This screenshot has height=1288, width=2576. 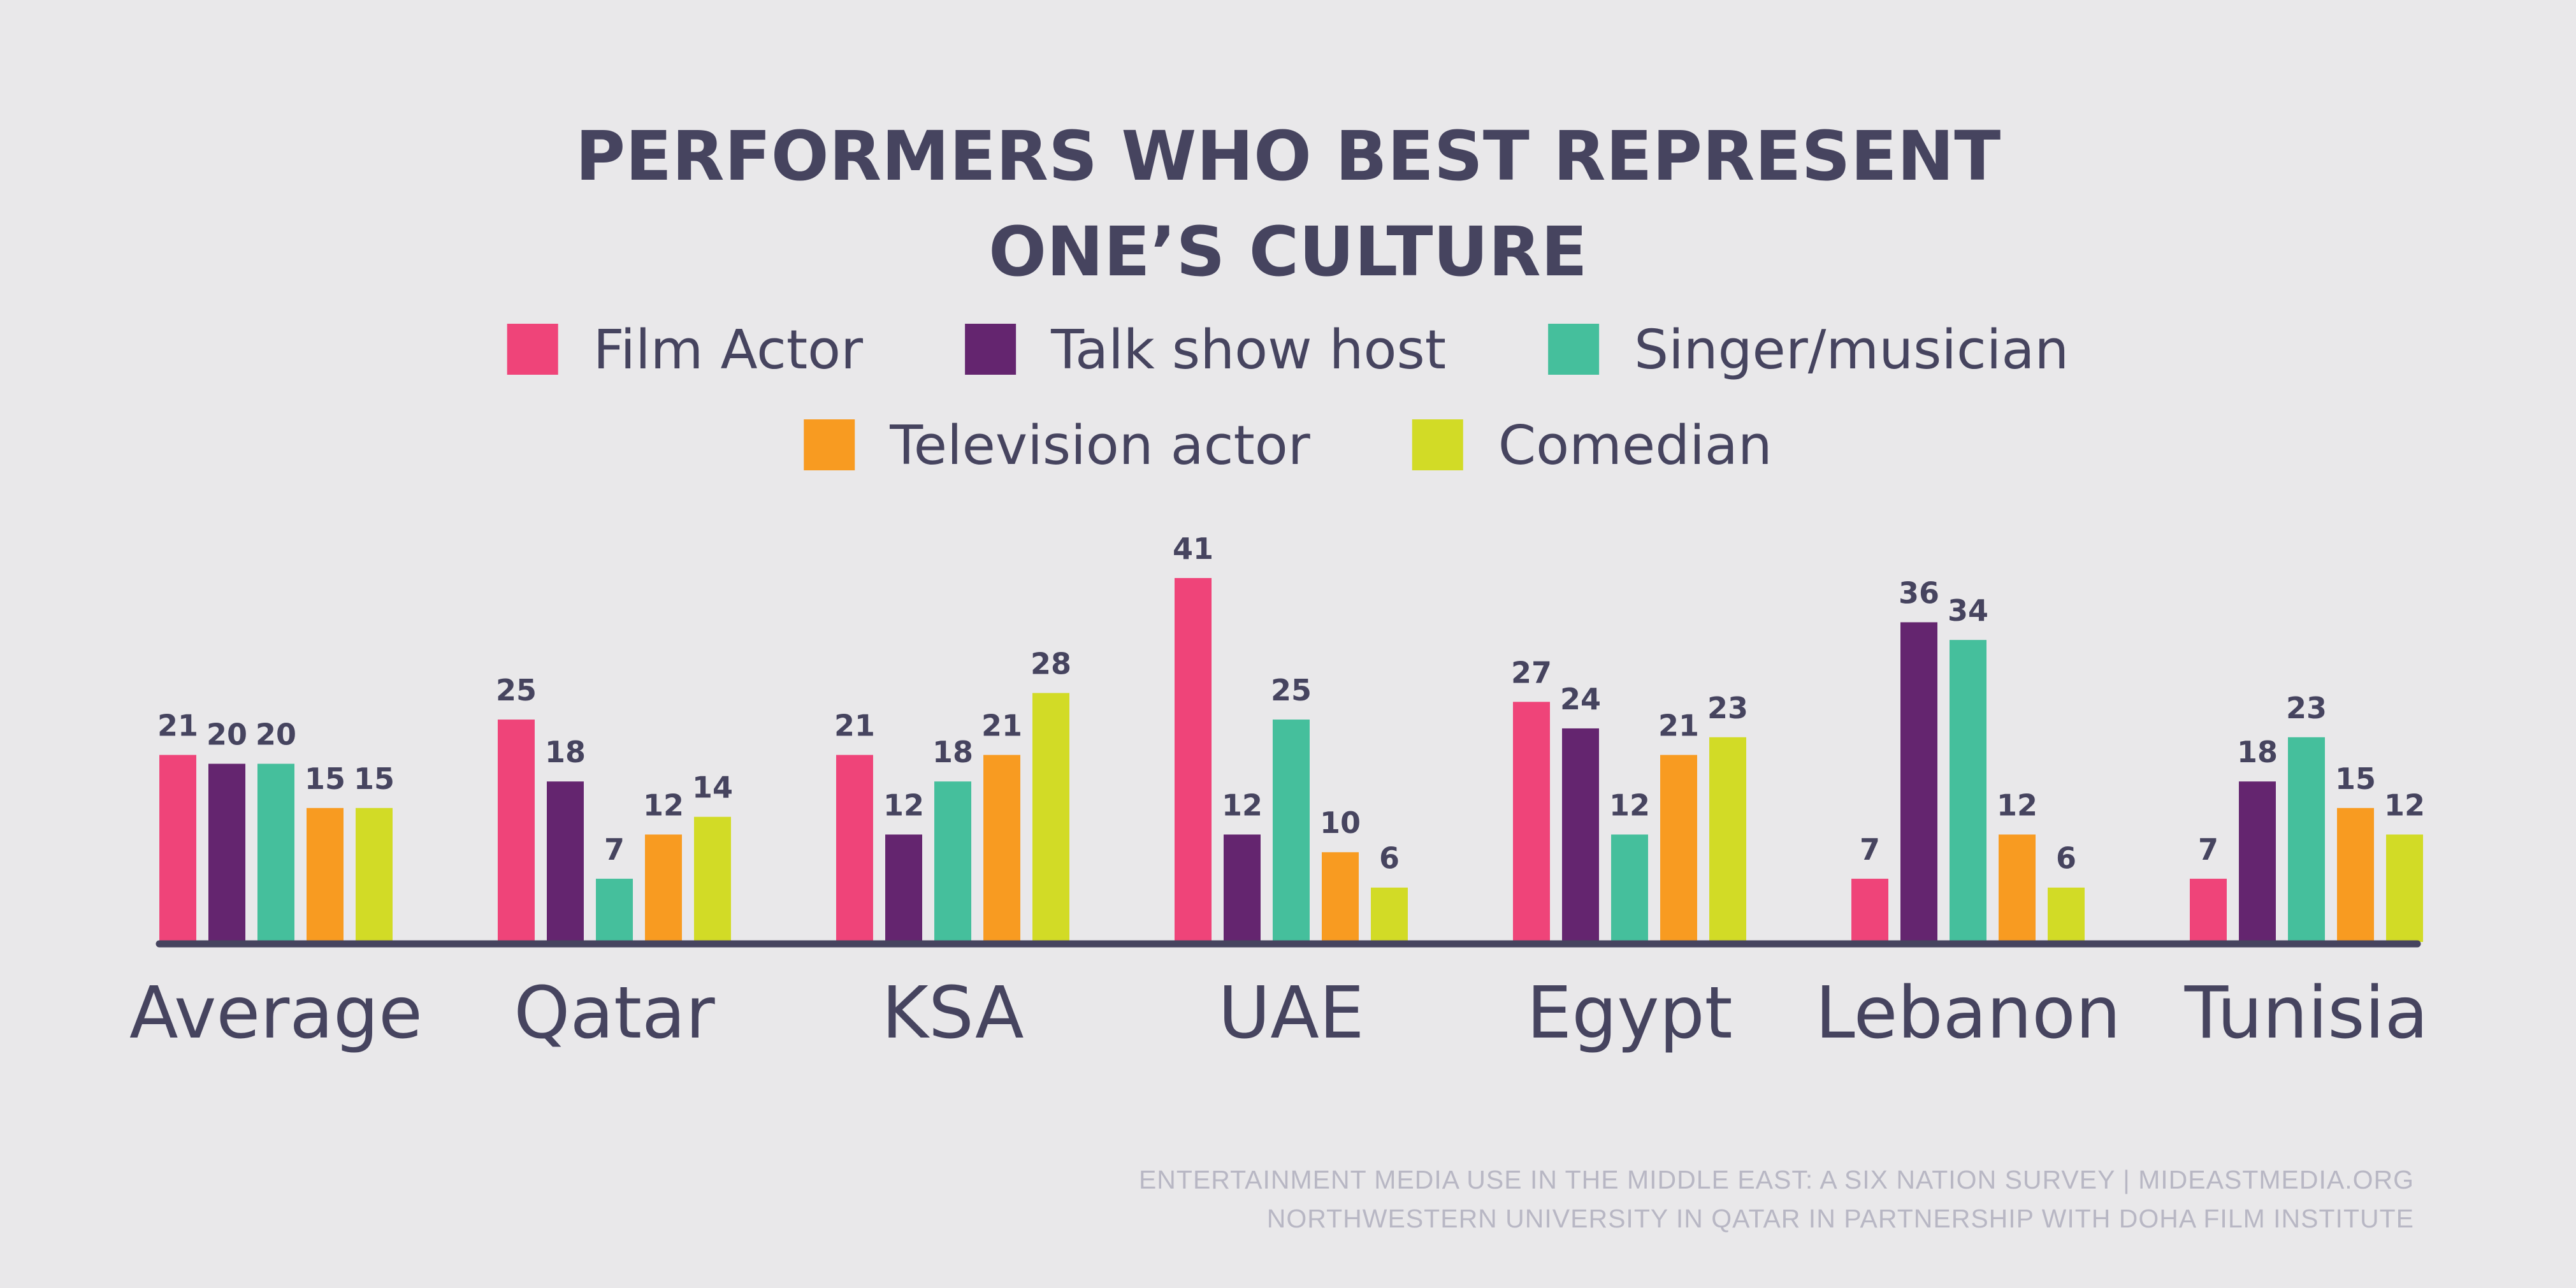 I want to click on bar-uae-film-actor, so click(x=1193, y=760).